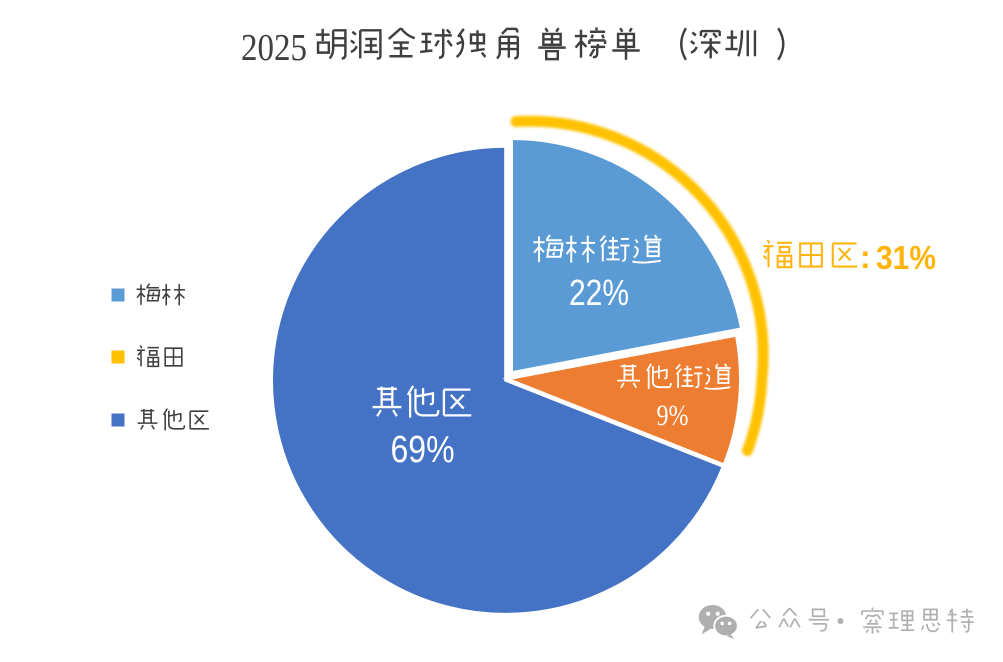 Image resolution: width=1003 pixels, height=662 pixels. I want to click on svg-text: 22%, so click(599, 292).